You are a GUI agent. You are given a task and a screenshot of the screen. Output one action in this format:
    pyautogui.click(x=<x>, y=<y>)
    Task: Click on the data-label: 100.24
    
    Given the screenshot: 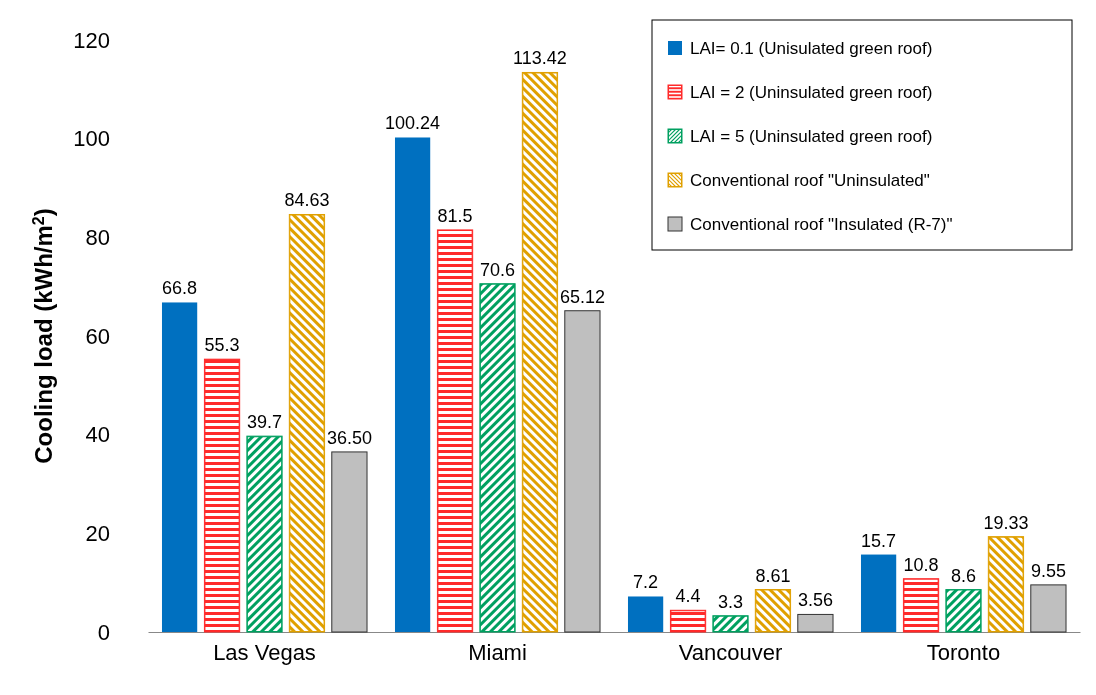 What is the action you would take?
    pyautogui.click(x=413, y=123)
    